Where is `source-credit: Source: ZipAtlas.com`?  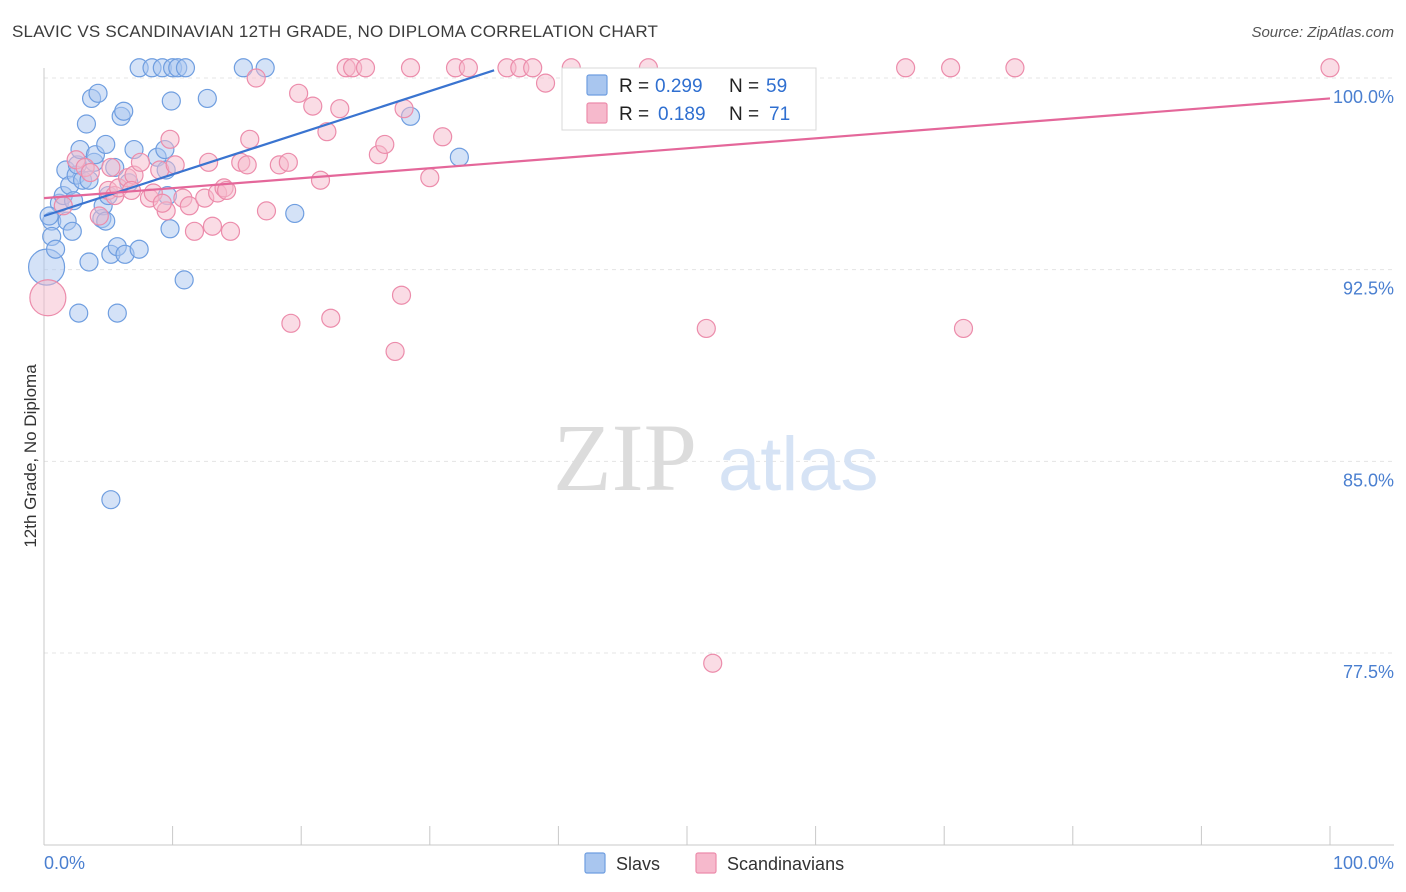 source-credit: Source: ZipAtlas.com is located at coordinates (1322, 32).